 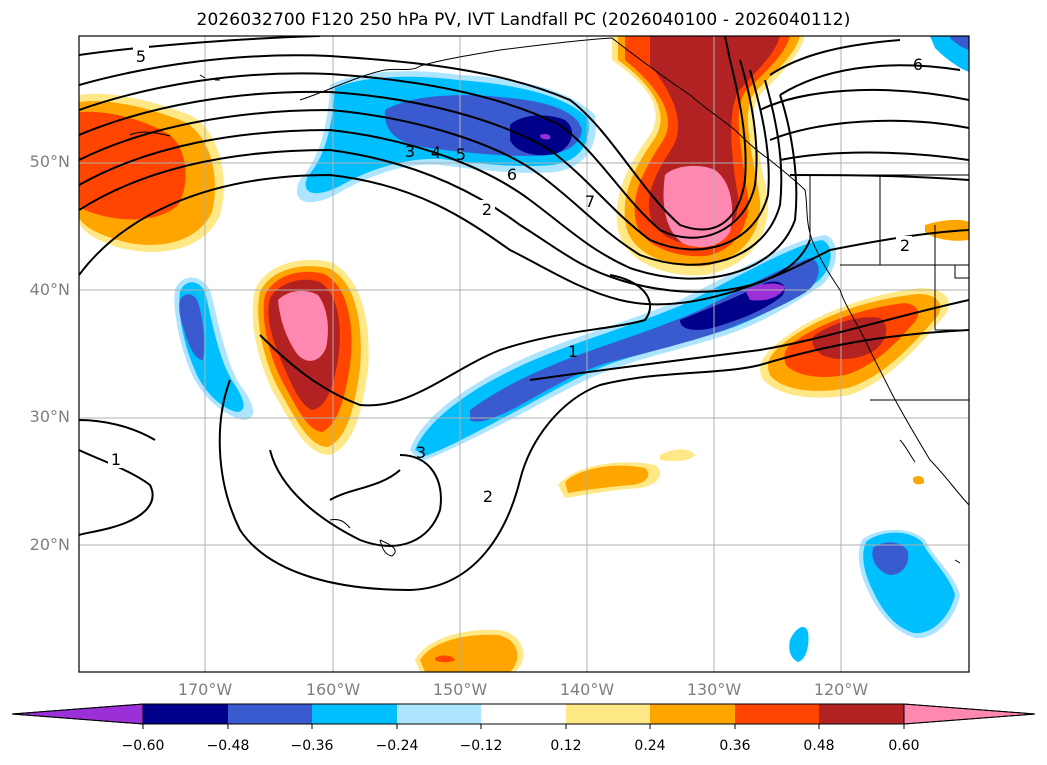 I want to click on colorbar-tick-label: 0.12, so click(x=566, y=746).